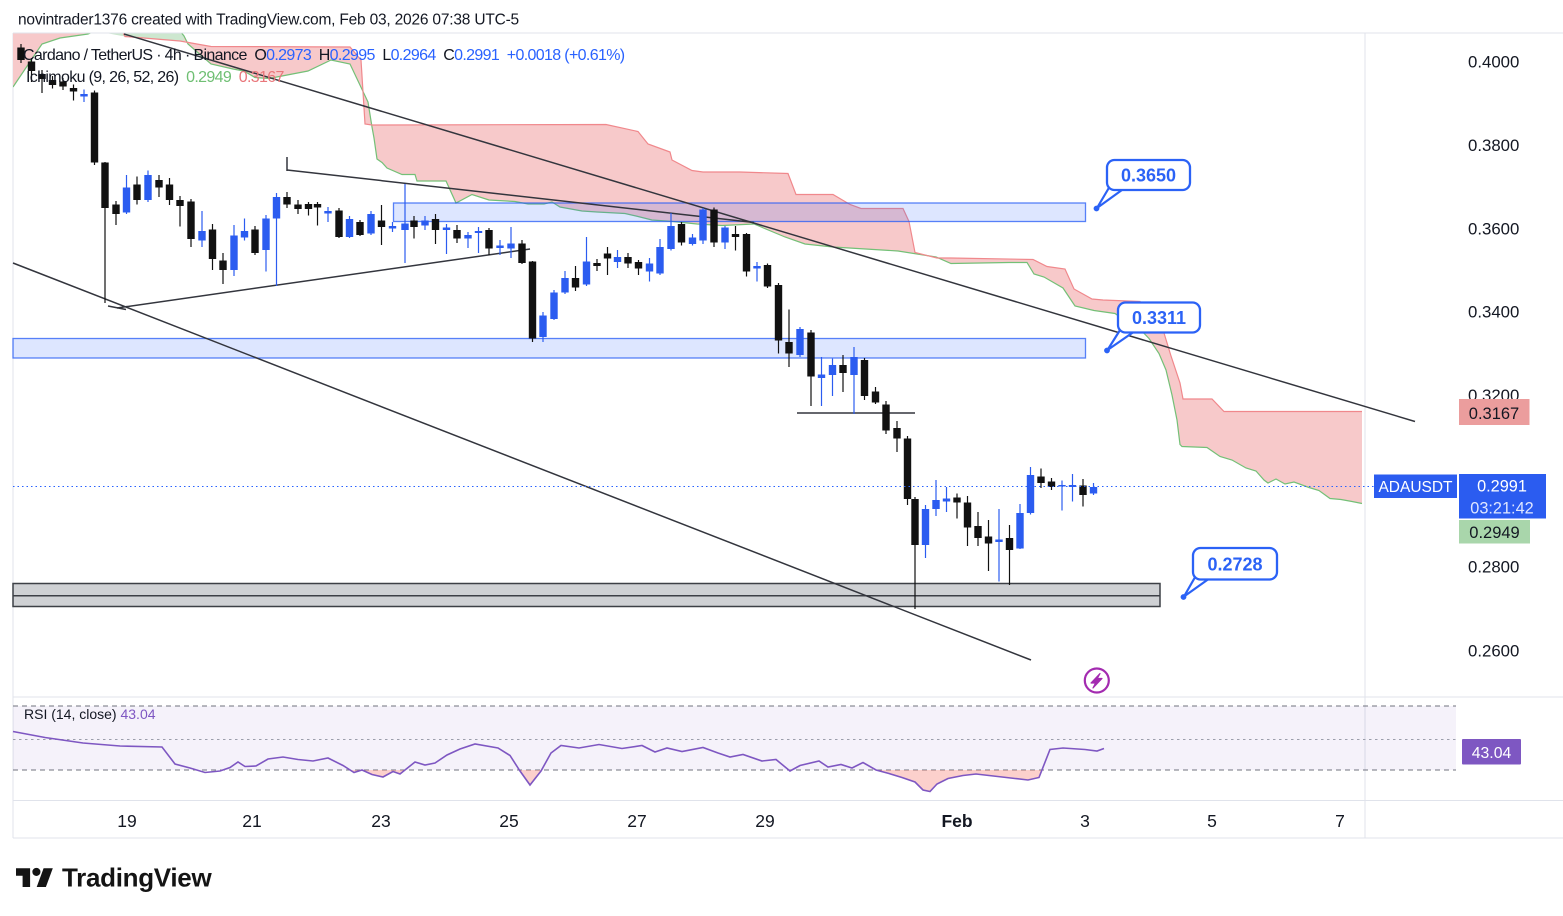 This screenshot has height=916, width=1563. Describe the element at coordinates (251, 821) in the screenshot. I see `svg-text: 21` at that location.